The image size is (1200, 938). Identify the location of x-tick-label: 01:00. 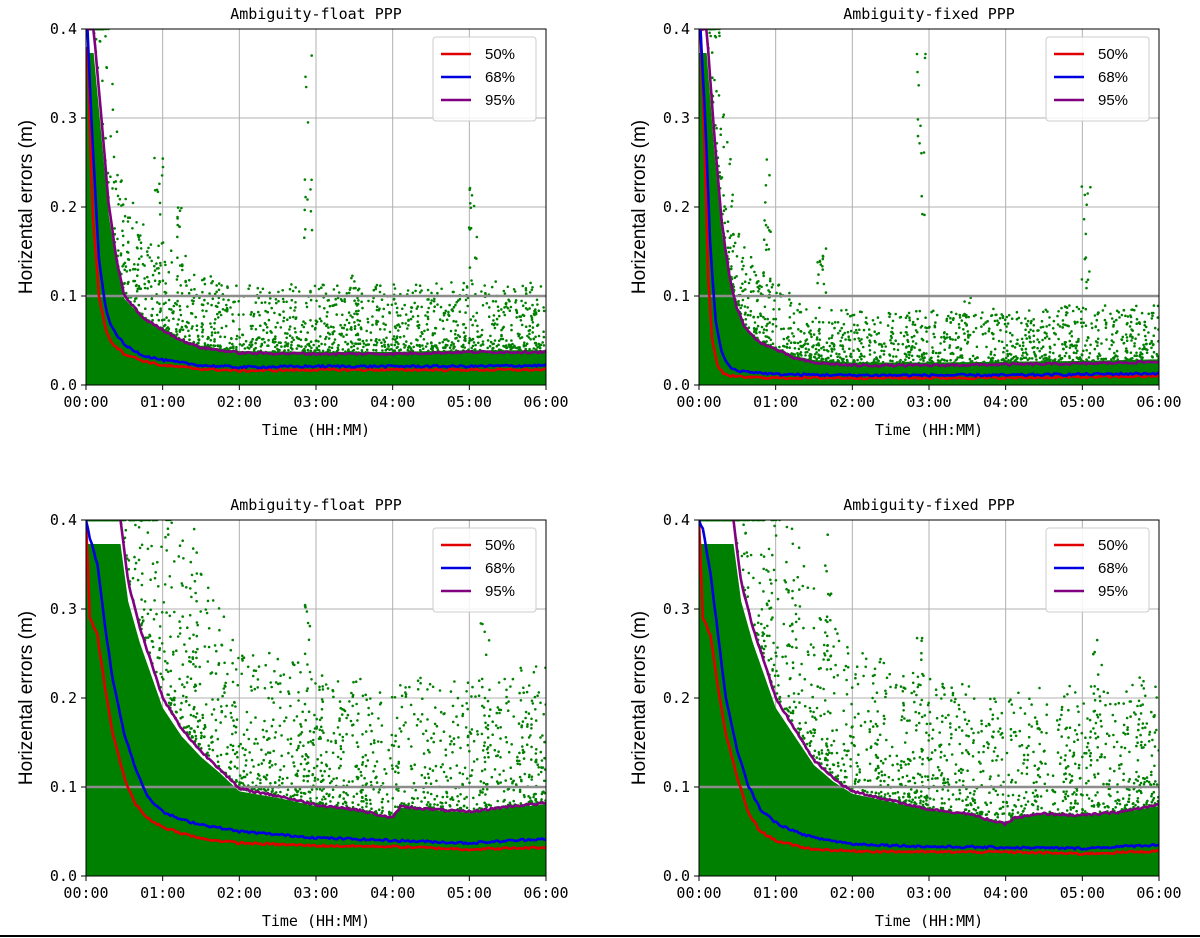
(162, 893).